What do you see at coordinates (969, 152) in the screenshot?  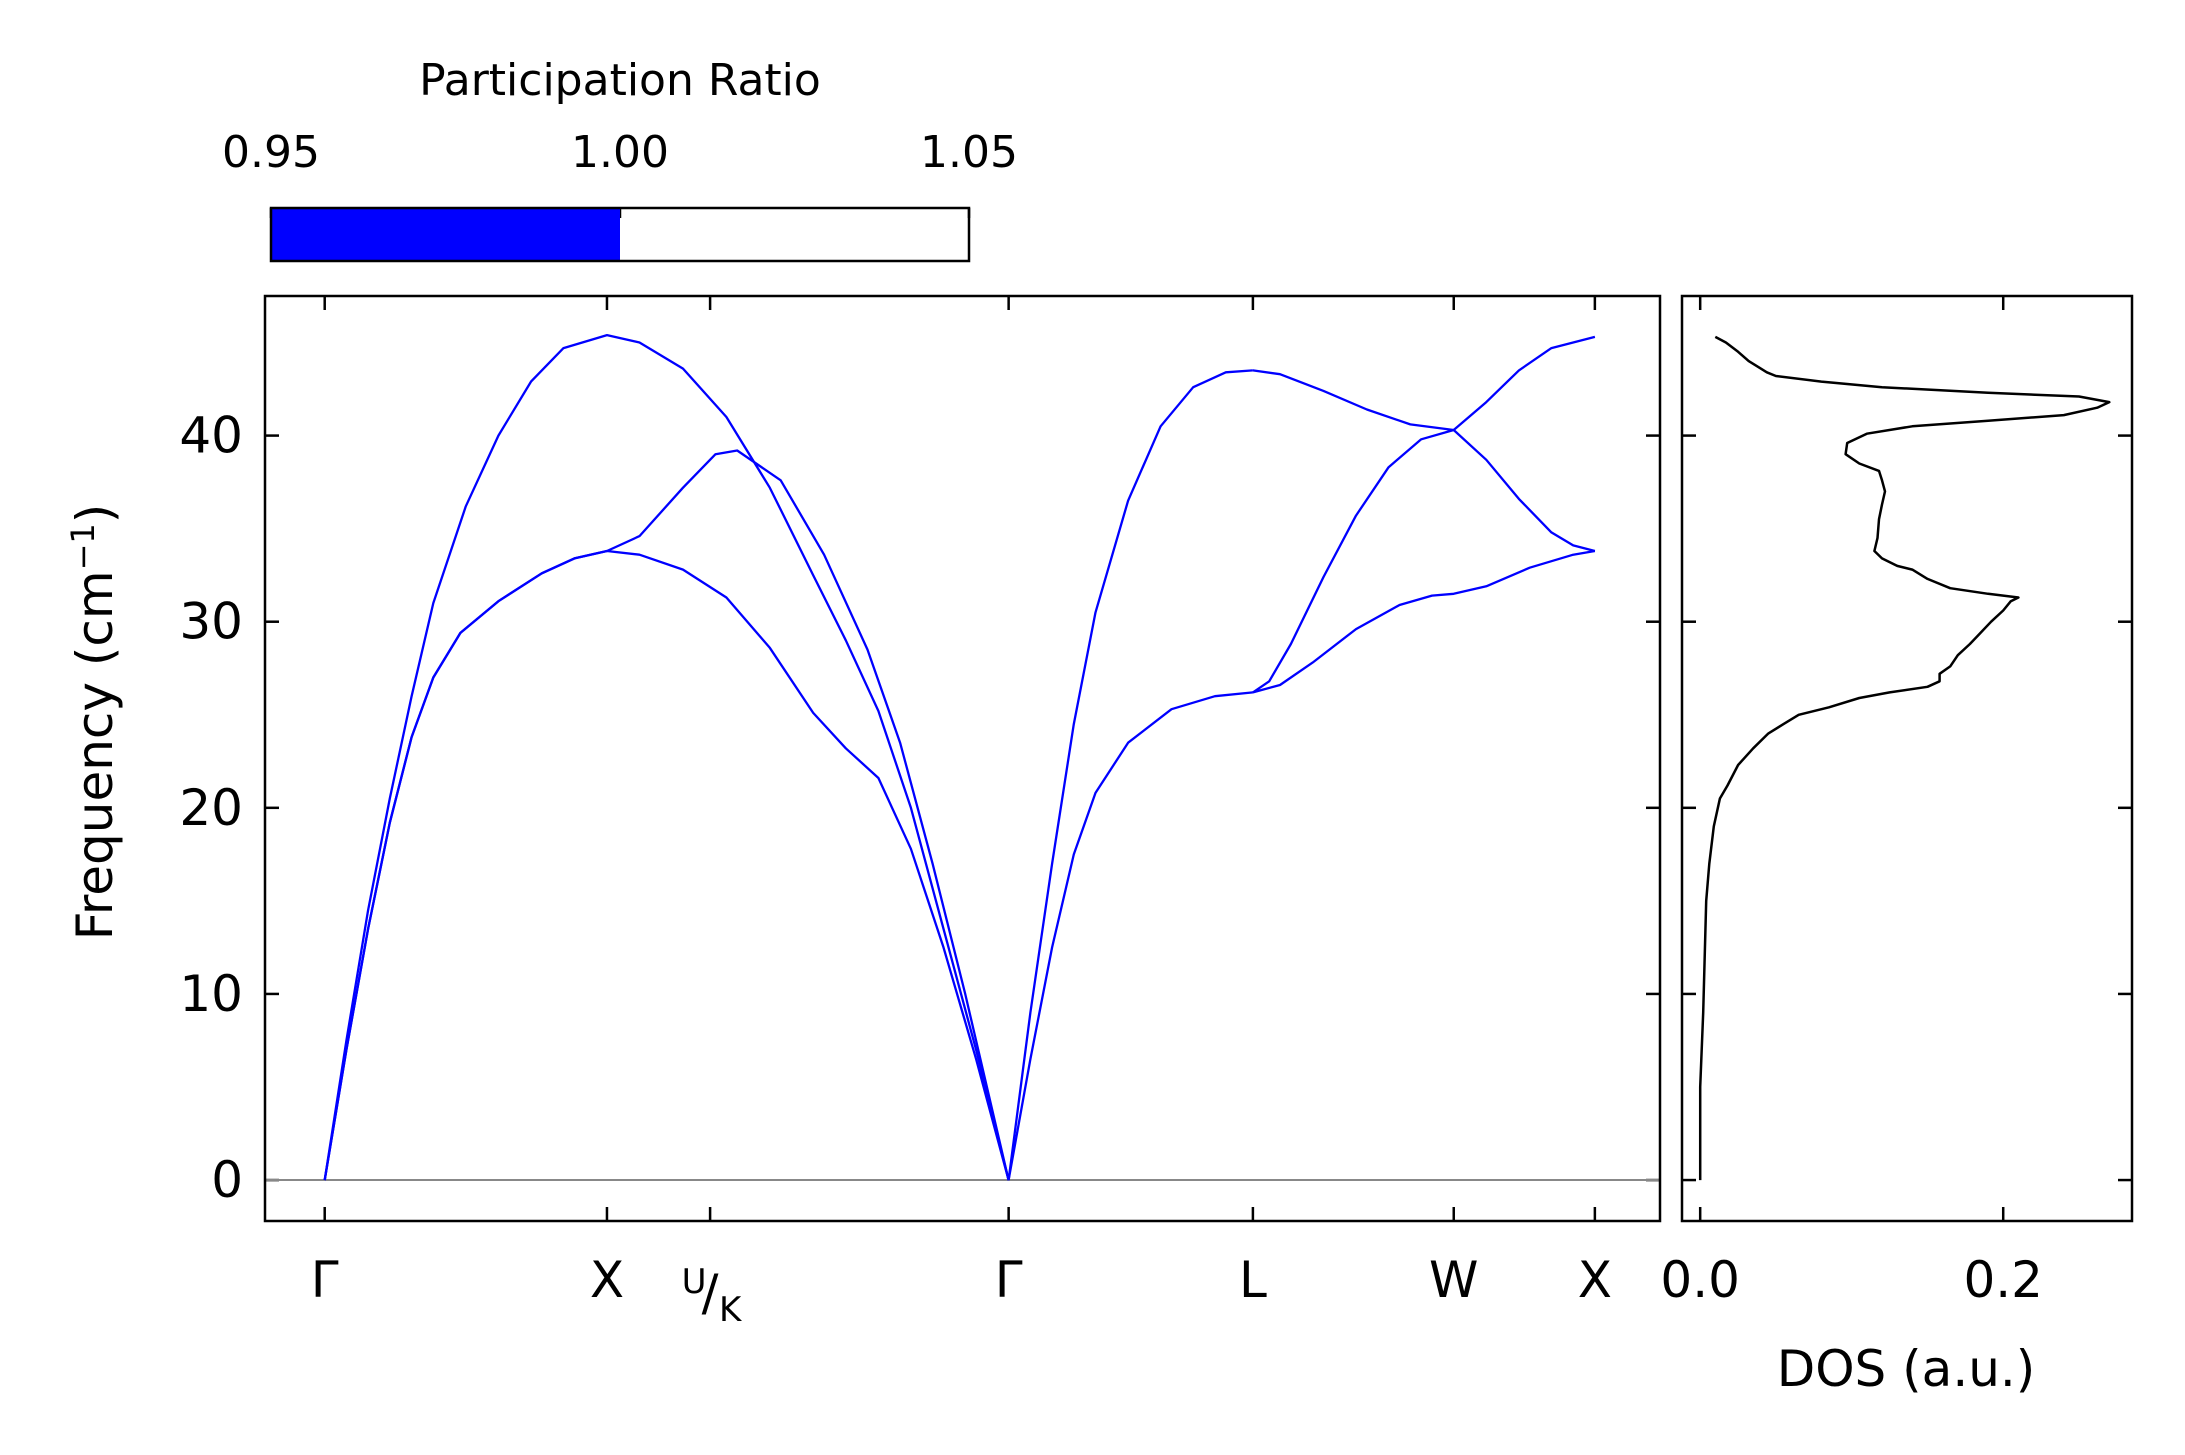 I see `colorbar-tick-label-2: 1.05` at bounding box center [969, 152].